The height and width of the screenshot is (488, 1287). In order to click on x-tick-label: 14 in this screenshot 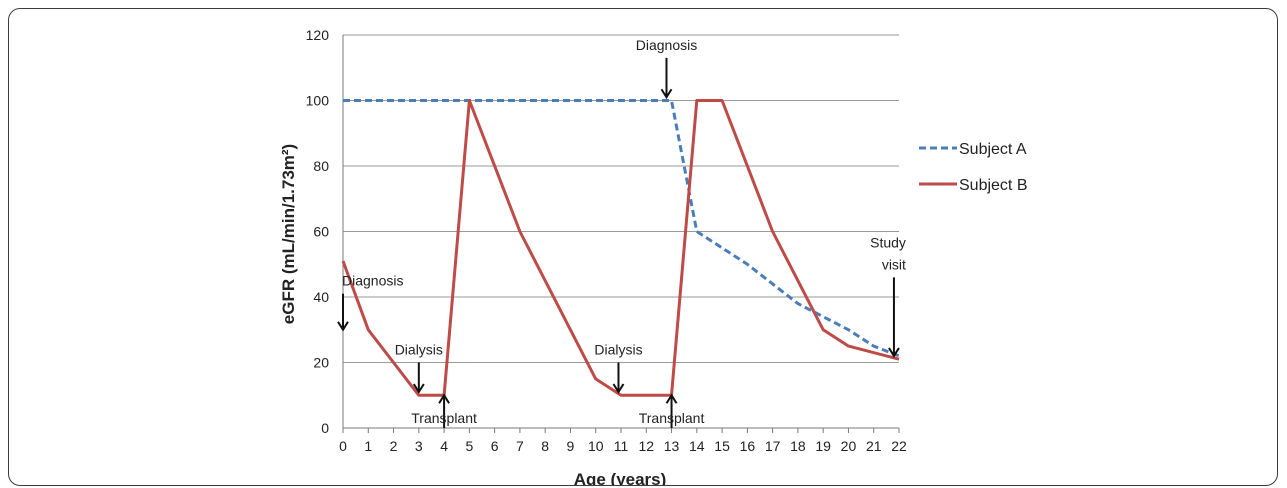, I will do `click(697, 446)`.